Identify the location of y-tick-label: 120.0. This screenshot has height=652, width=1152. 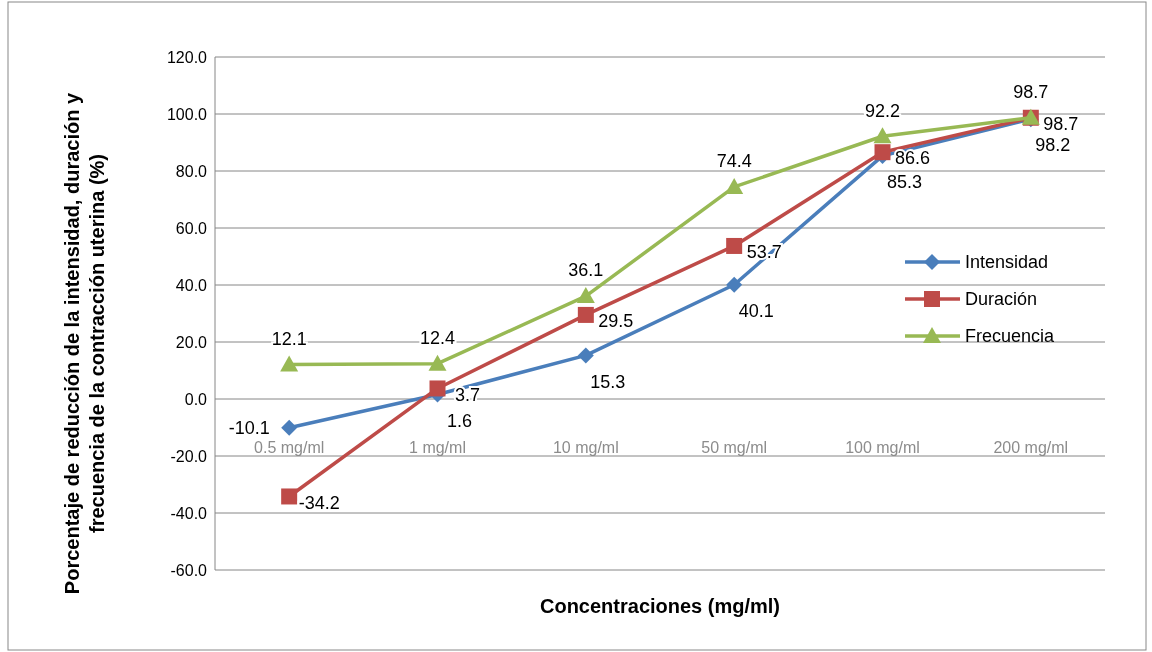
(187, 57).